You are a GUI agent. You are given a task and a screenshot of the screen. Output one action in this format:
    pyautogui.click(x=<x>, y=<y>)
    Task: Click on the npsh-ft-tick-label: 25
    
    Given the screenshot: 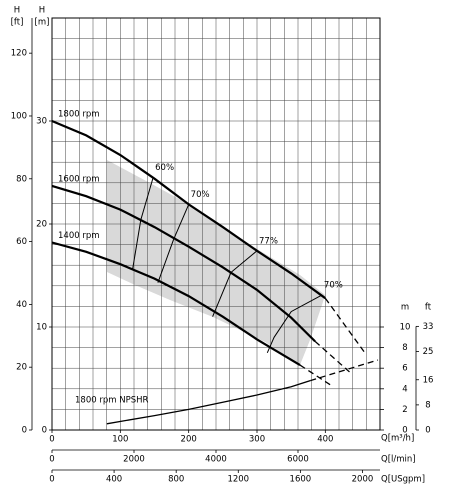 What is the action you would take?
    pyautogui.click(x=428, y=352)
    